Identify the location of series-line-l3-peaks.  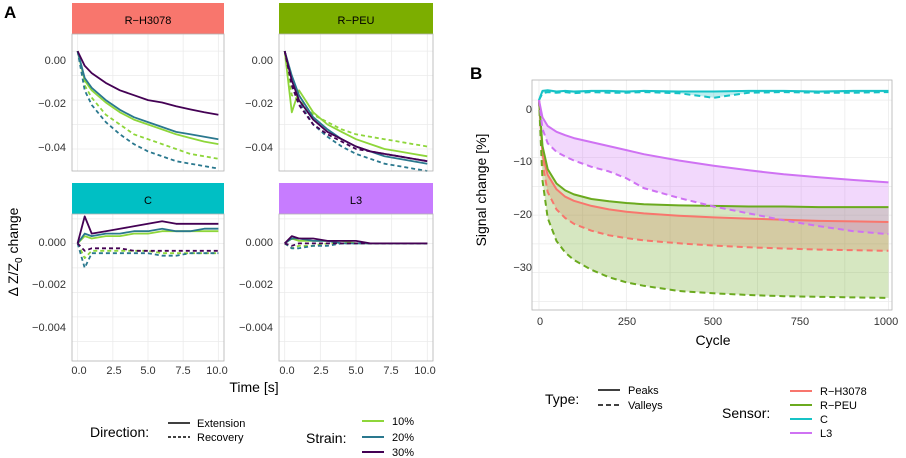
(713, 141).